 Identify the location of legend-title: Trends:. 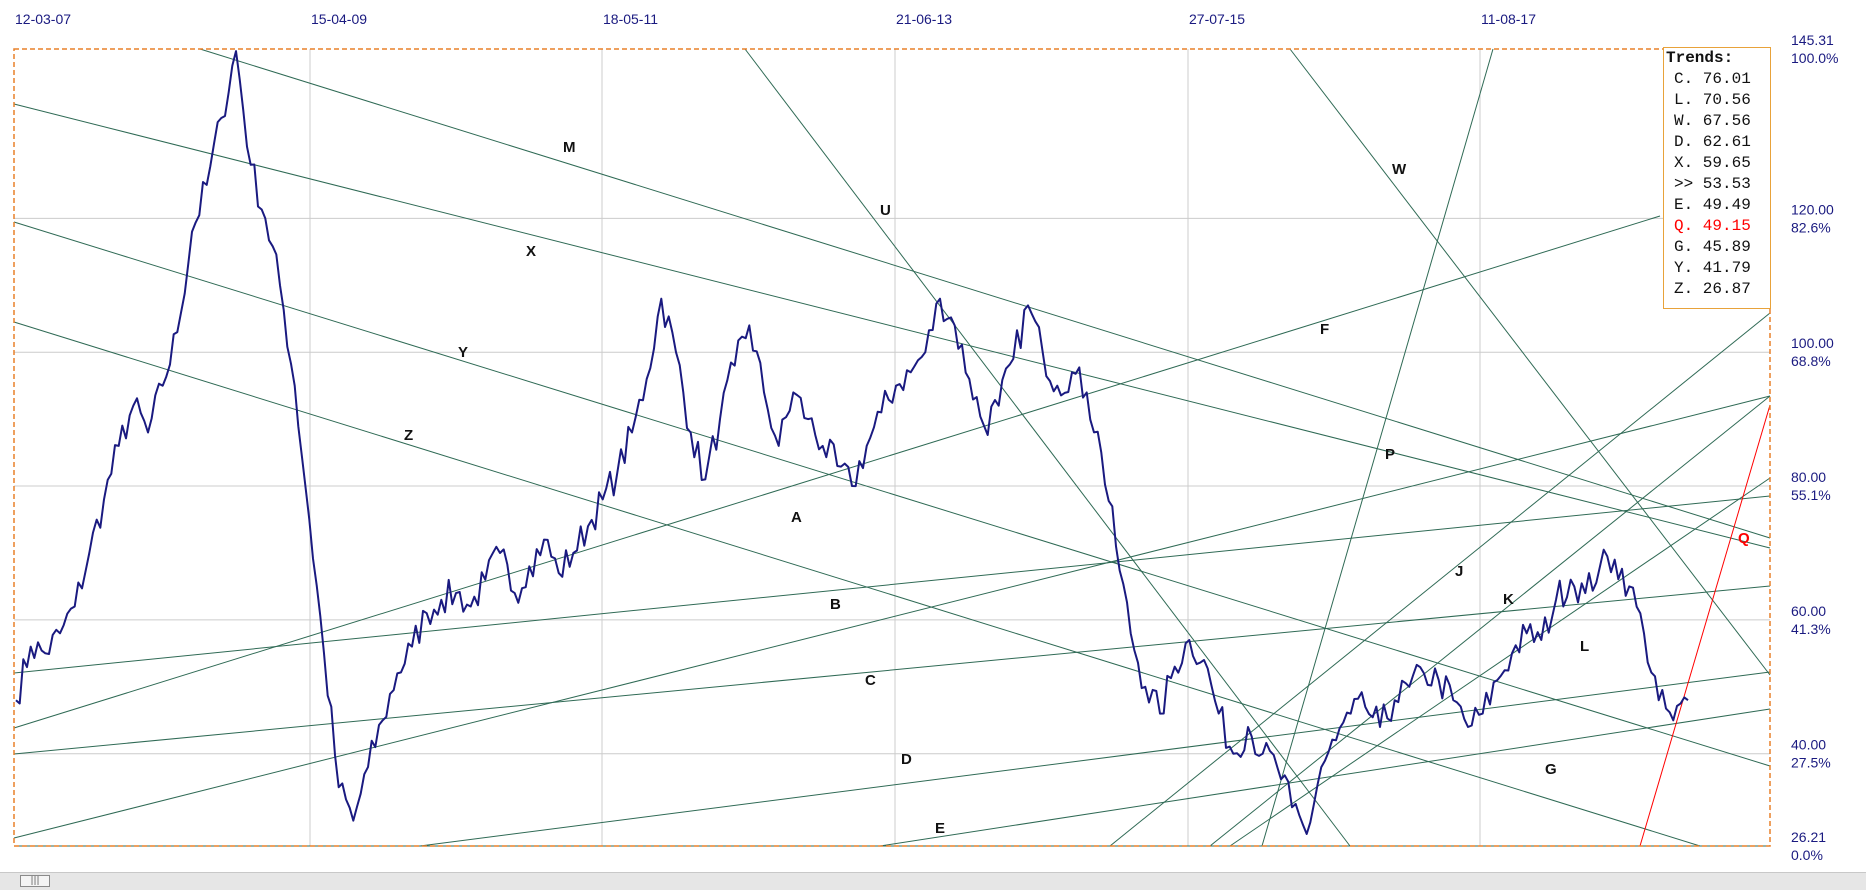
(1700, 58).